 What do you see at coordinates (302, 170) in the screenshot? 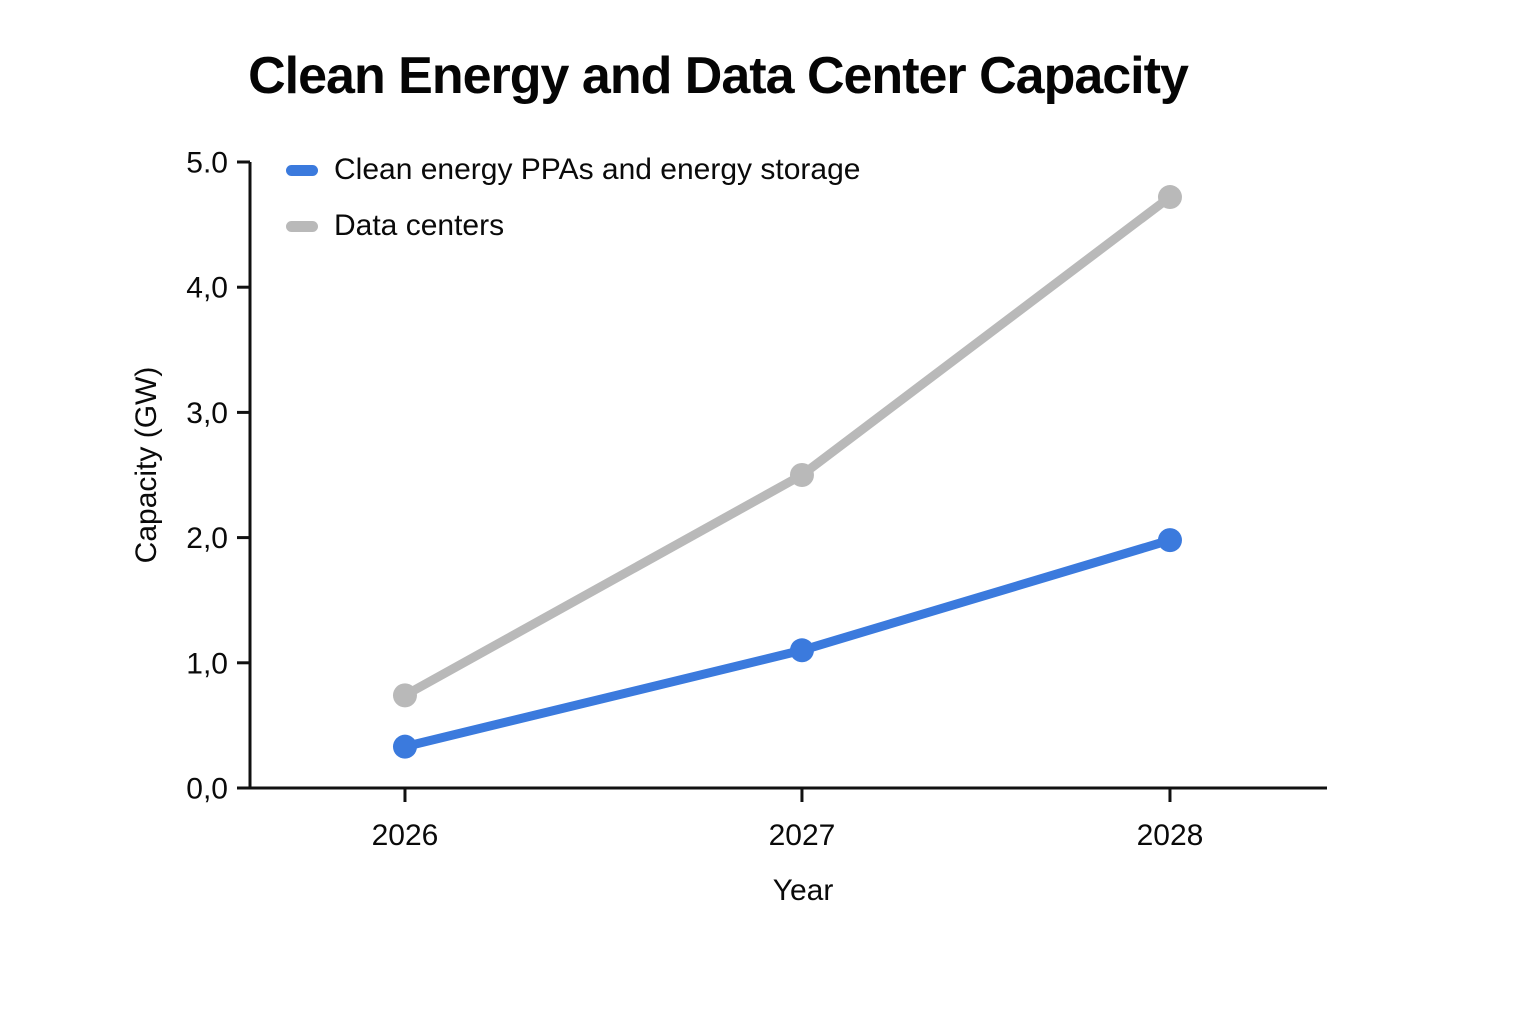
I see `legend-swatch-clean-energy-icon` at bounding box center [302, 170].